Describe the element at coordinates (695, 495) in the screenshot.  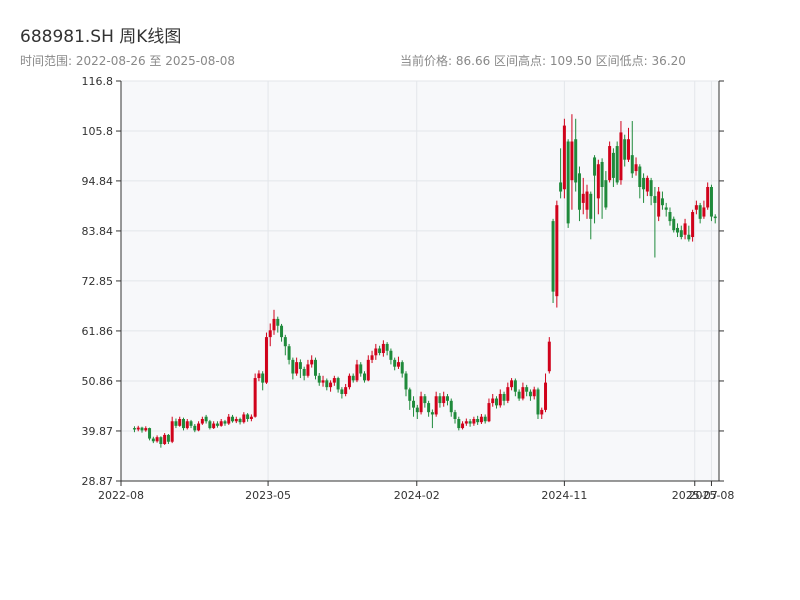
I see `x-tick-label: 2025-07` at that location.